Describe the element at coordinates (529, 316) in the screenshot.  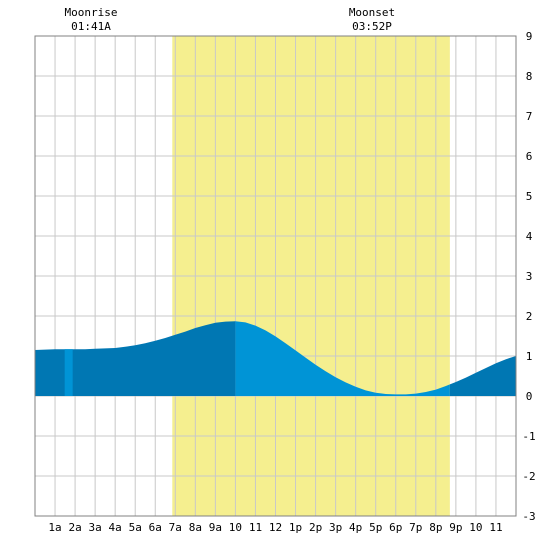
I see `y-tick-label: 2` at that location.